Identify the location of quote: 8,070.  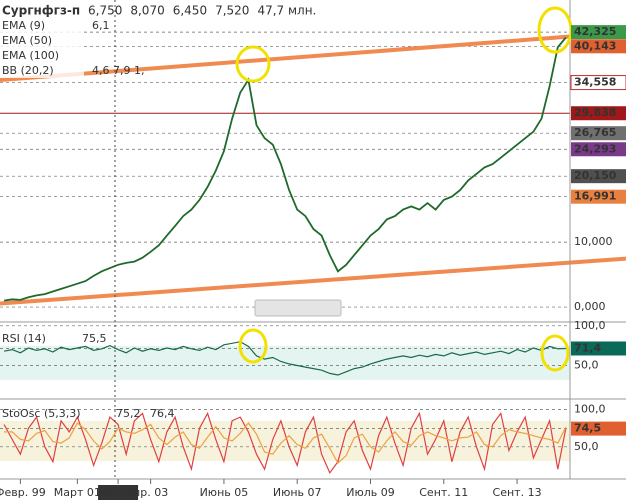
(147, 11).